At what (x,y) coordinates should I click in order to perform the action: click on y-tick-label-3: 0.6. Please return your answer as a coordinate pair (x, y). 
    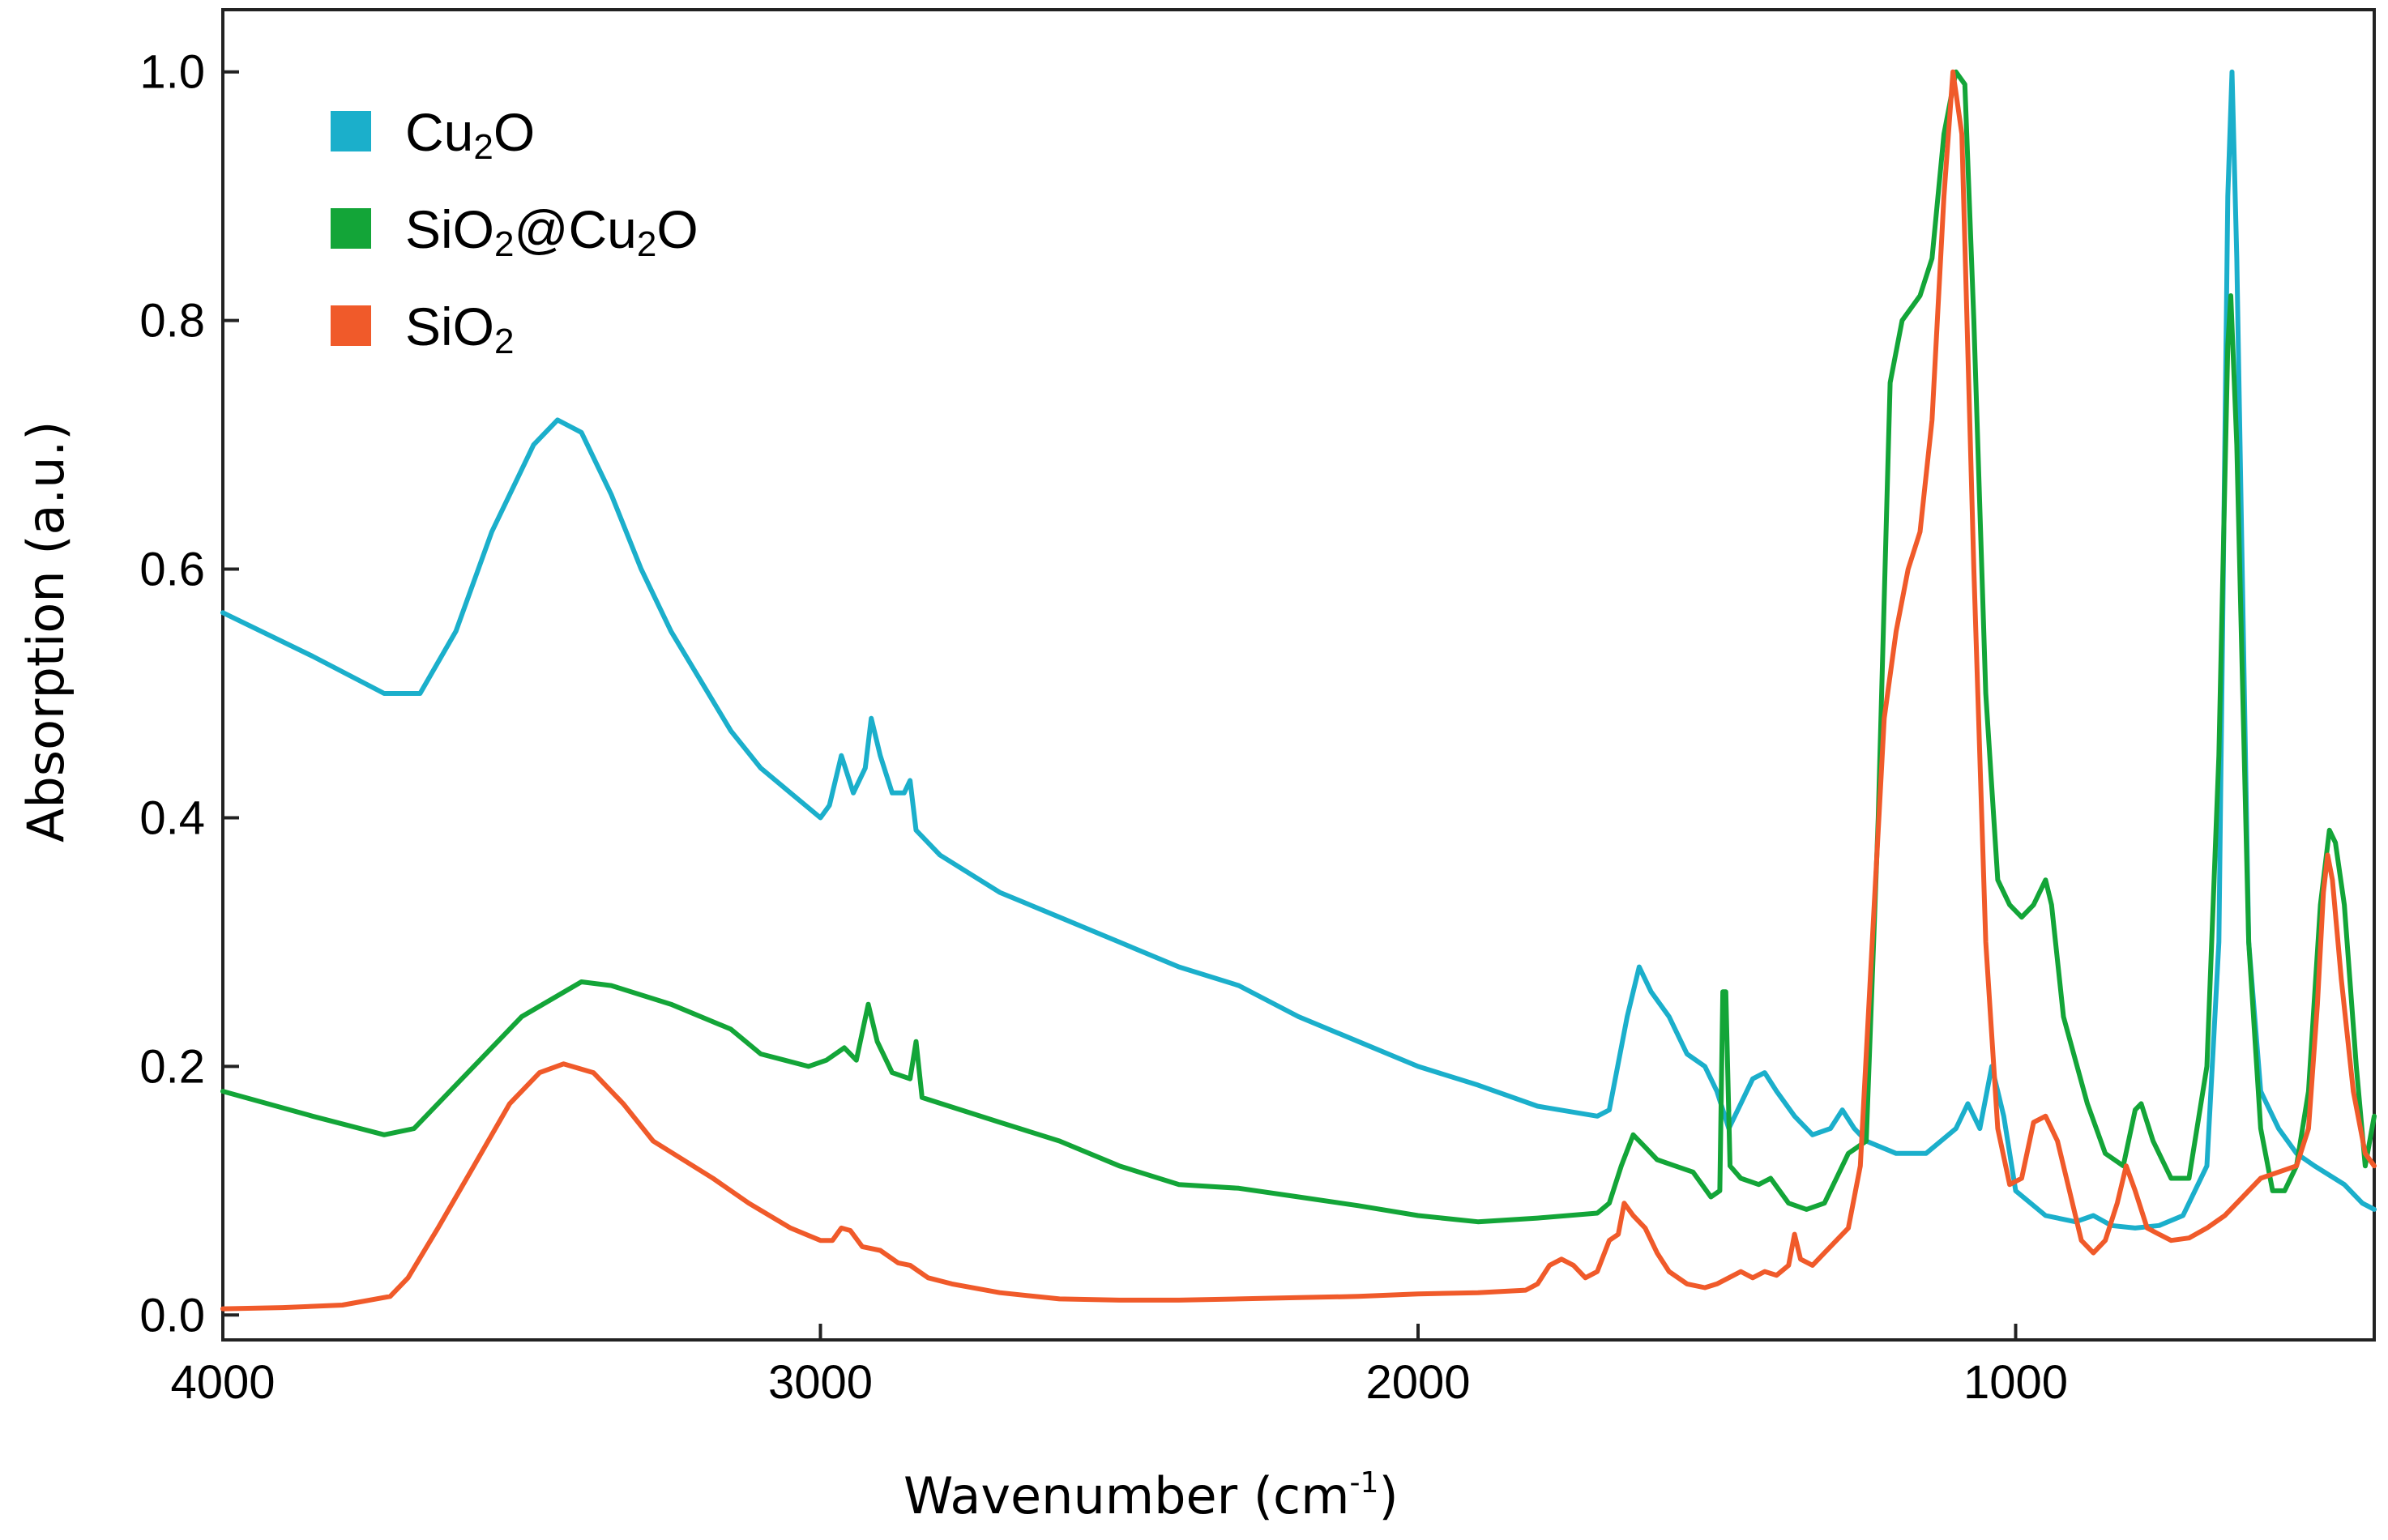
    Looking at the image, I should click on (172, 570).